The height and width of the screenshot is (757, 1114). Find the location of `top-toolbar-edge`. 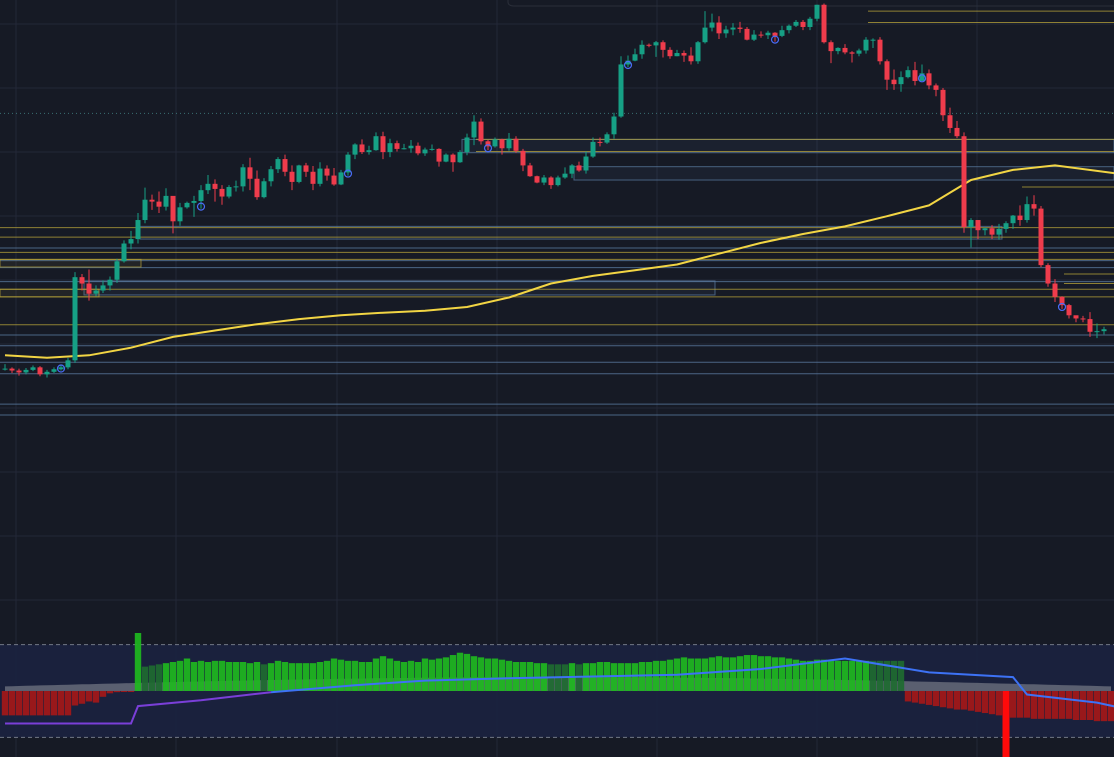

top-toolbar-edge is located at coordinates (810, 3).